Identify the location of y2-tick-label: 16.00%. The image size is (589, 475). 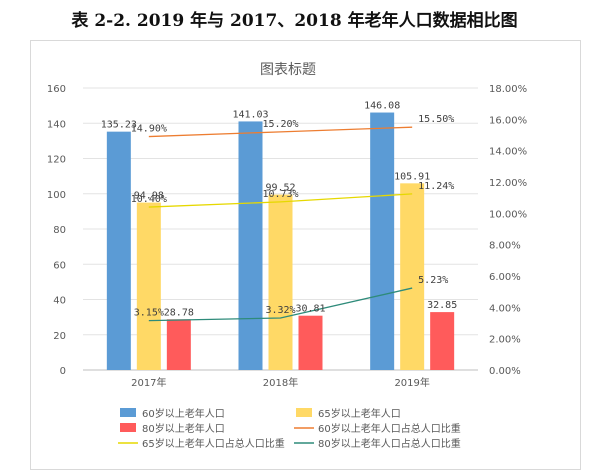
(508, 120).